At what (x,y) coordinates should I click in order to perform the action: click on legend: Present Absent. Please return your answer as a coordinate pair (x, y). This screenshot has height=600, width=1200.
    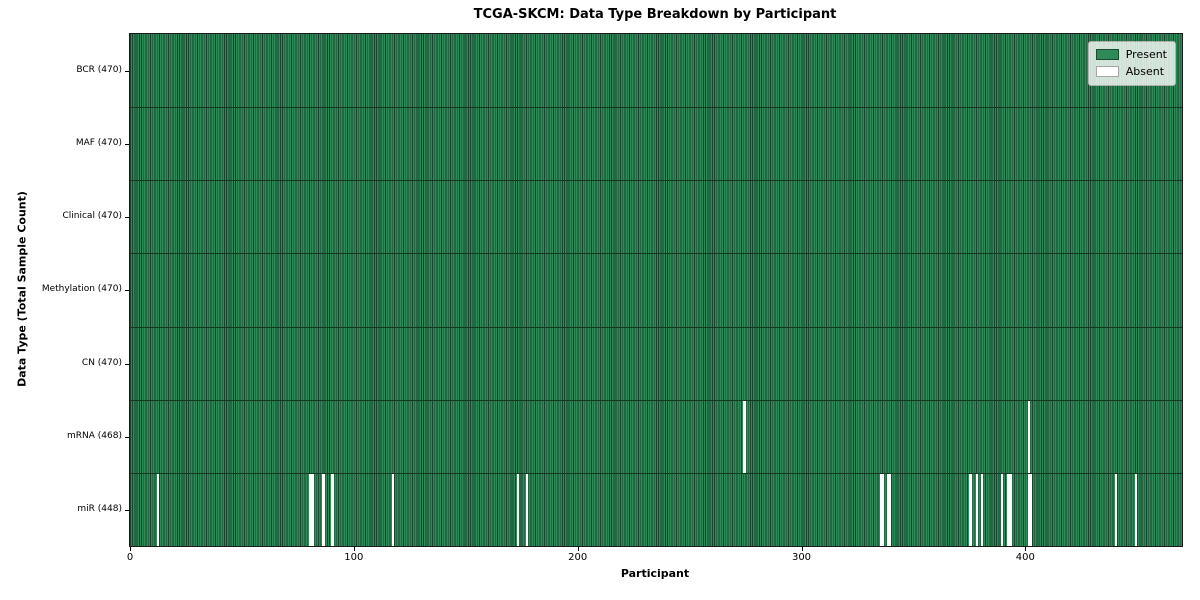
    Looking at the image, I should click on (1131, 63).